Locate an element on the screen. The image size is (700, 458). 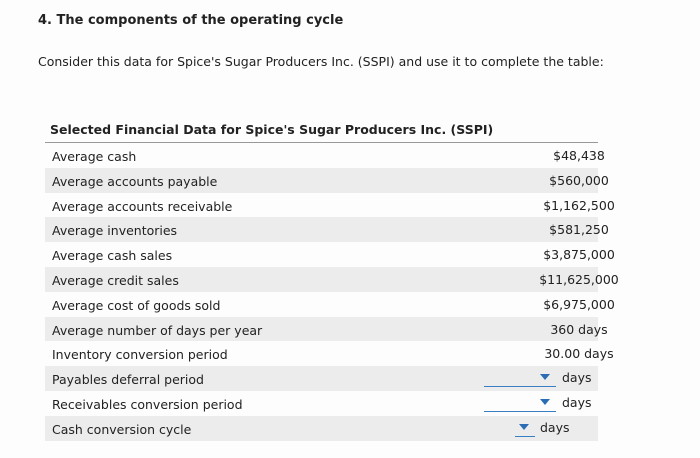
question-title: 4. The components of the operating cycle is located at coordinates (191, 20).